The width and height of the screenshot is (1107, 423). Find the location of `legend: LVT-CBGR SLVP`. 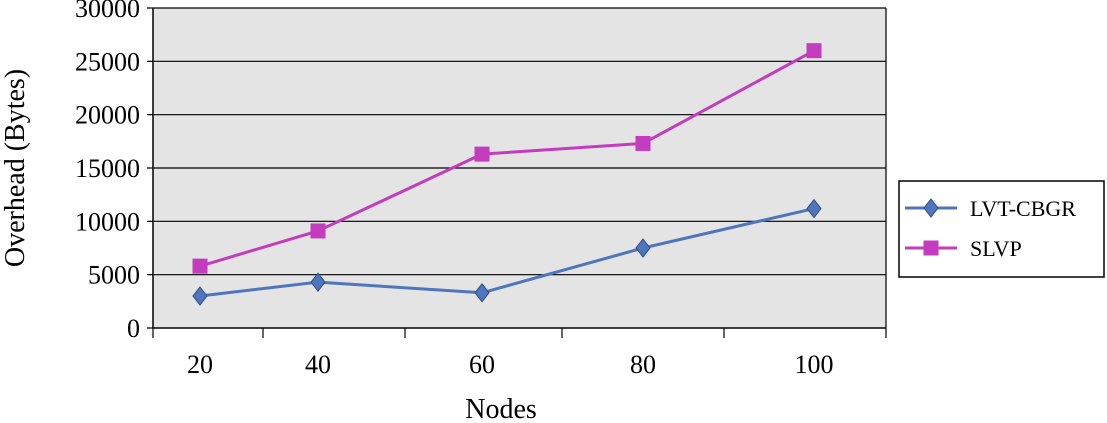

legend: LVT-CBGR SLVP is located at coordinates (1001, 229).